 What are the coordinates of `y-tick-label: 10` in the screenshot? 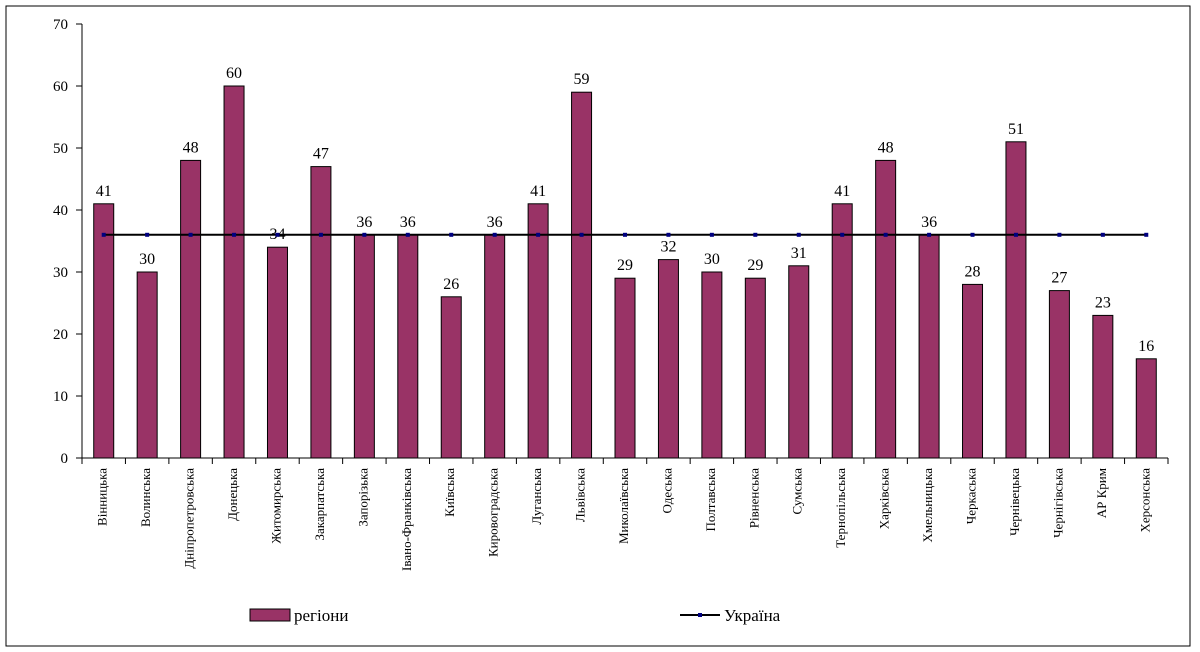 It's located at (60, 397).